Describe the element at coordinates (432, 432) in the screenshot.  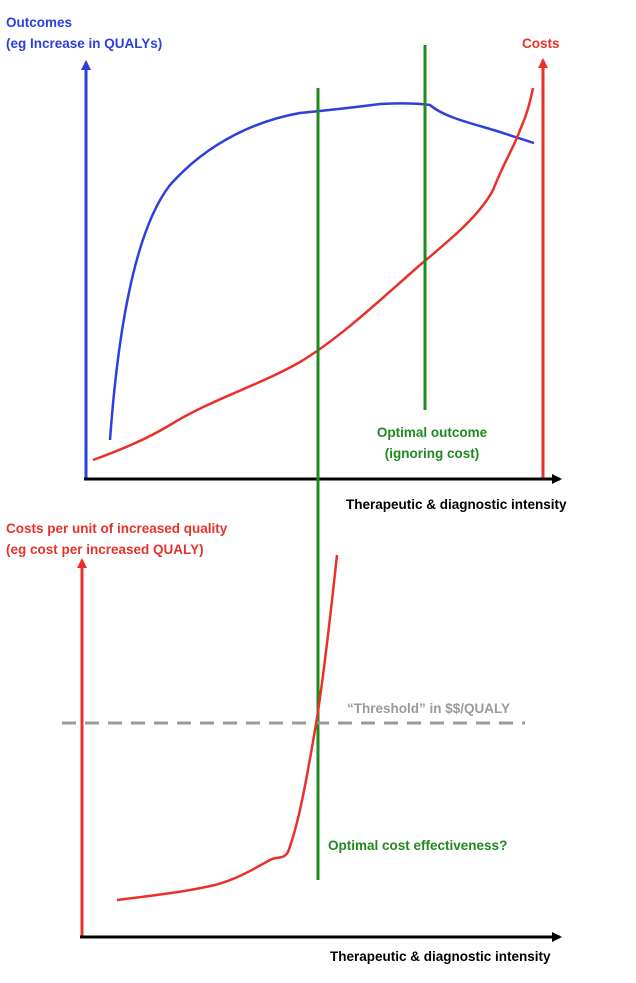
I see `optimal-outcome-label-line1: Optimal outcome` at that location.